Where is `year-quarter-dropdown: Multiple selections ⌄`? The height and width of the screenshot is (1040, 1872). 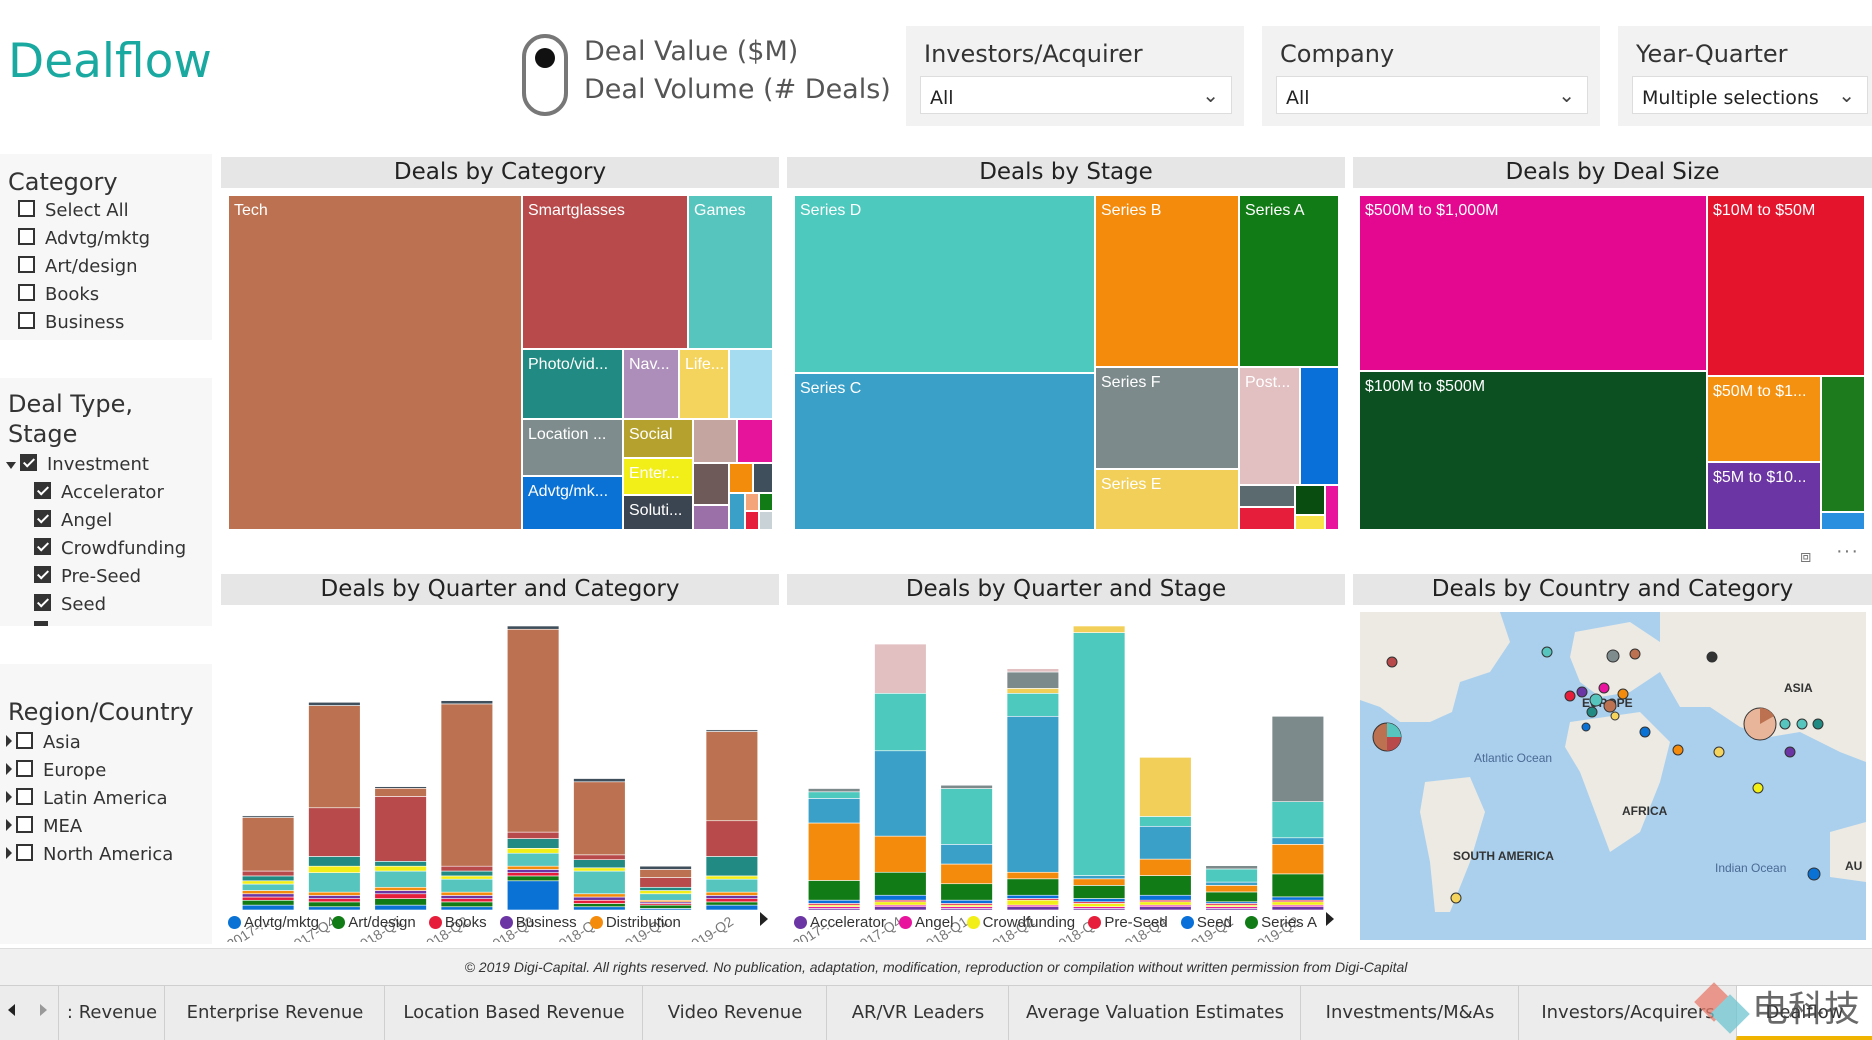
year-quarter-dropdown: Multiple selections ⌄ is located at coordinates (1750, 95).